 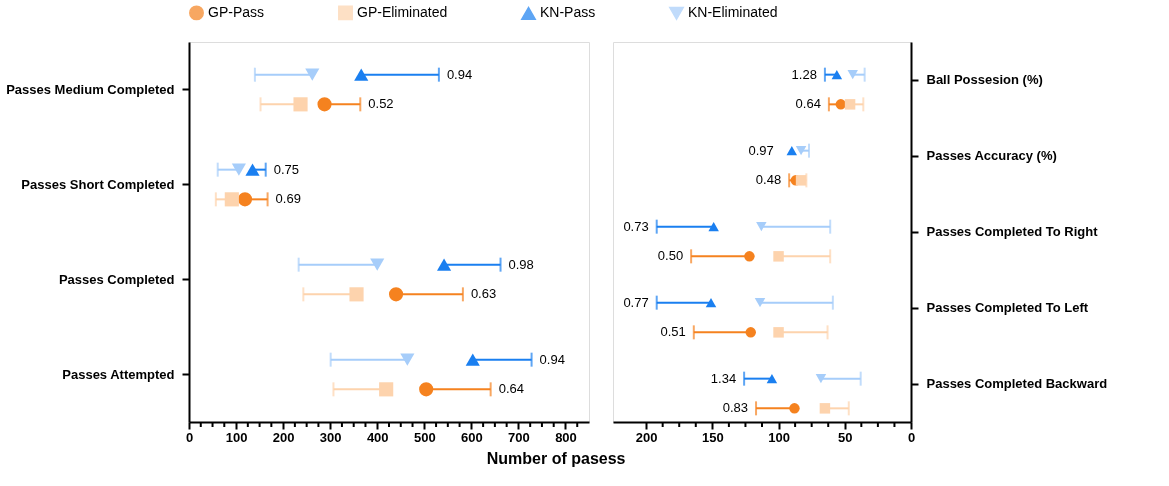 What do you see at coordinates (483, 294) in the screenshot?
I see `annotation: 0.63` at bounding box center [483, 294].